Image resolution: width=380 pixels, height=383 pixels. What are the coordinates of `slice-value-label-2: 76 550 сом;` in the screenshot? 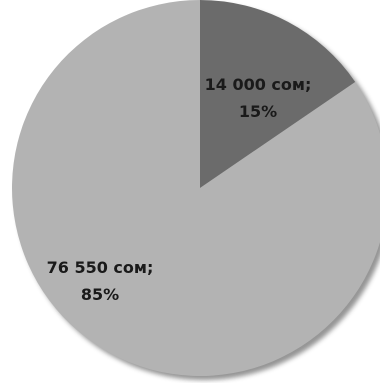 It's located at (100, 267).